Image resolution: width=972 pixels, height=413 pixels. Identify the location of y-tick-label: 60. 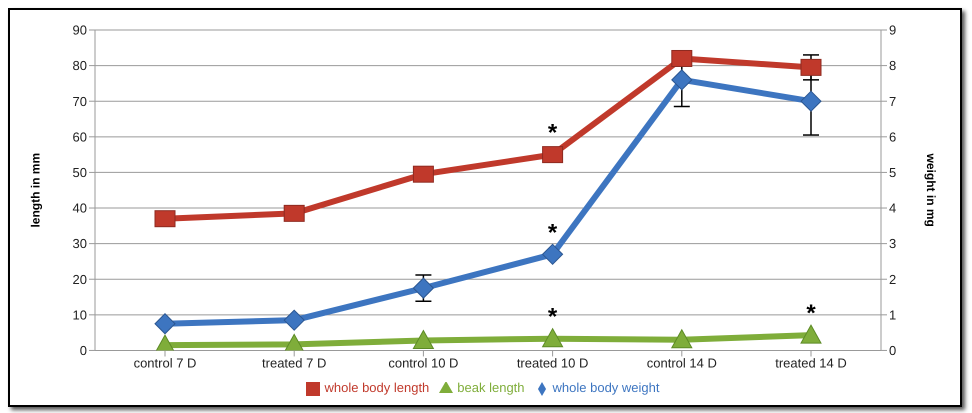
(79, 136).